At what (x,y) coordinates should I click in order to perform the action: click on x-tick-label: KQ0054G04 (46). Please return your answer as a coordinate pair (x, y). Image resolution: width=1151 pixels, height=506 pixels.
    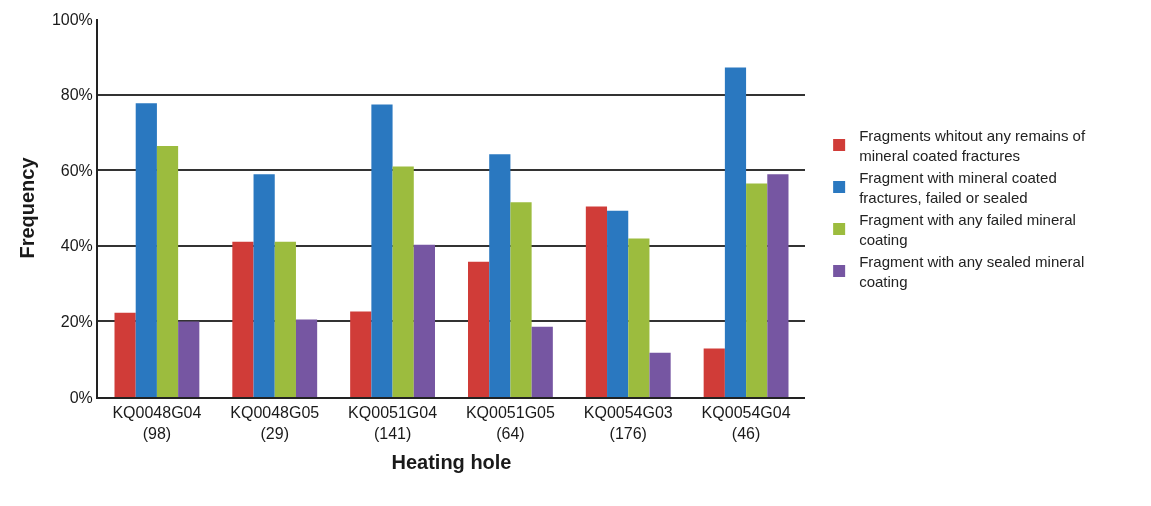
    Looking at the image, I should click on (746, 423).